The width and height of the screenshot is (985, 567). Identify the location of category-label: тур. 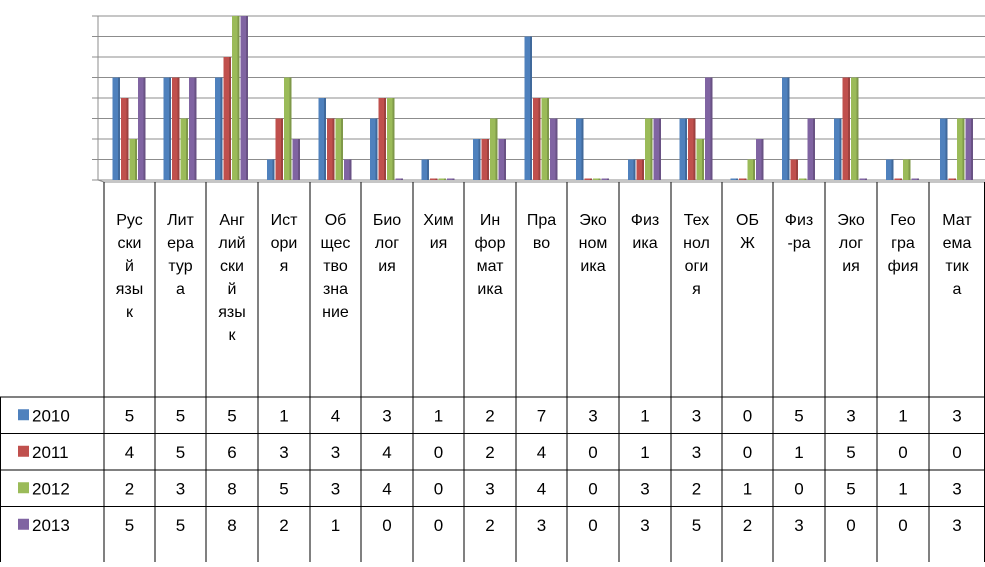
(180, 266).